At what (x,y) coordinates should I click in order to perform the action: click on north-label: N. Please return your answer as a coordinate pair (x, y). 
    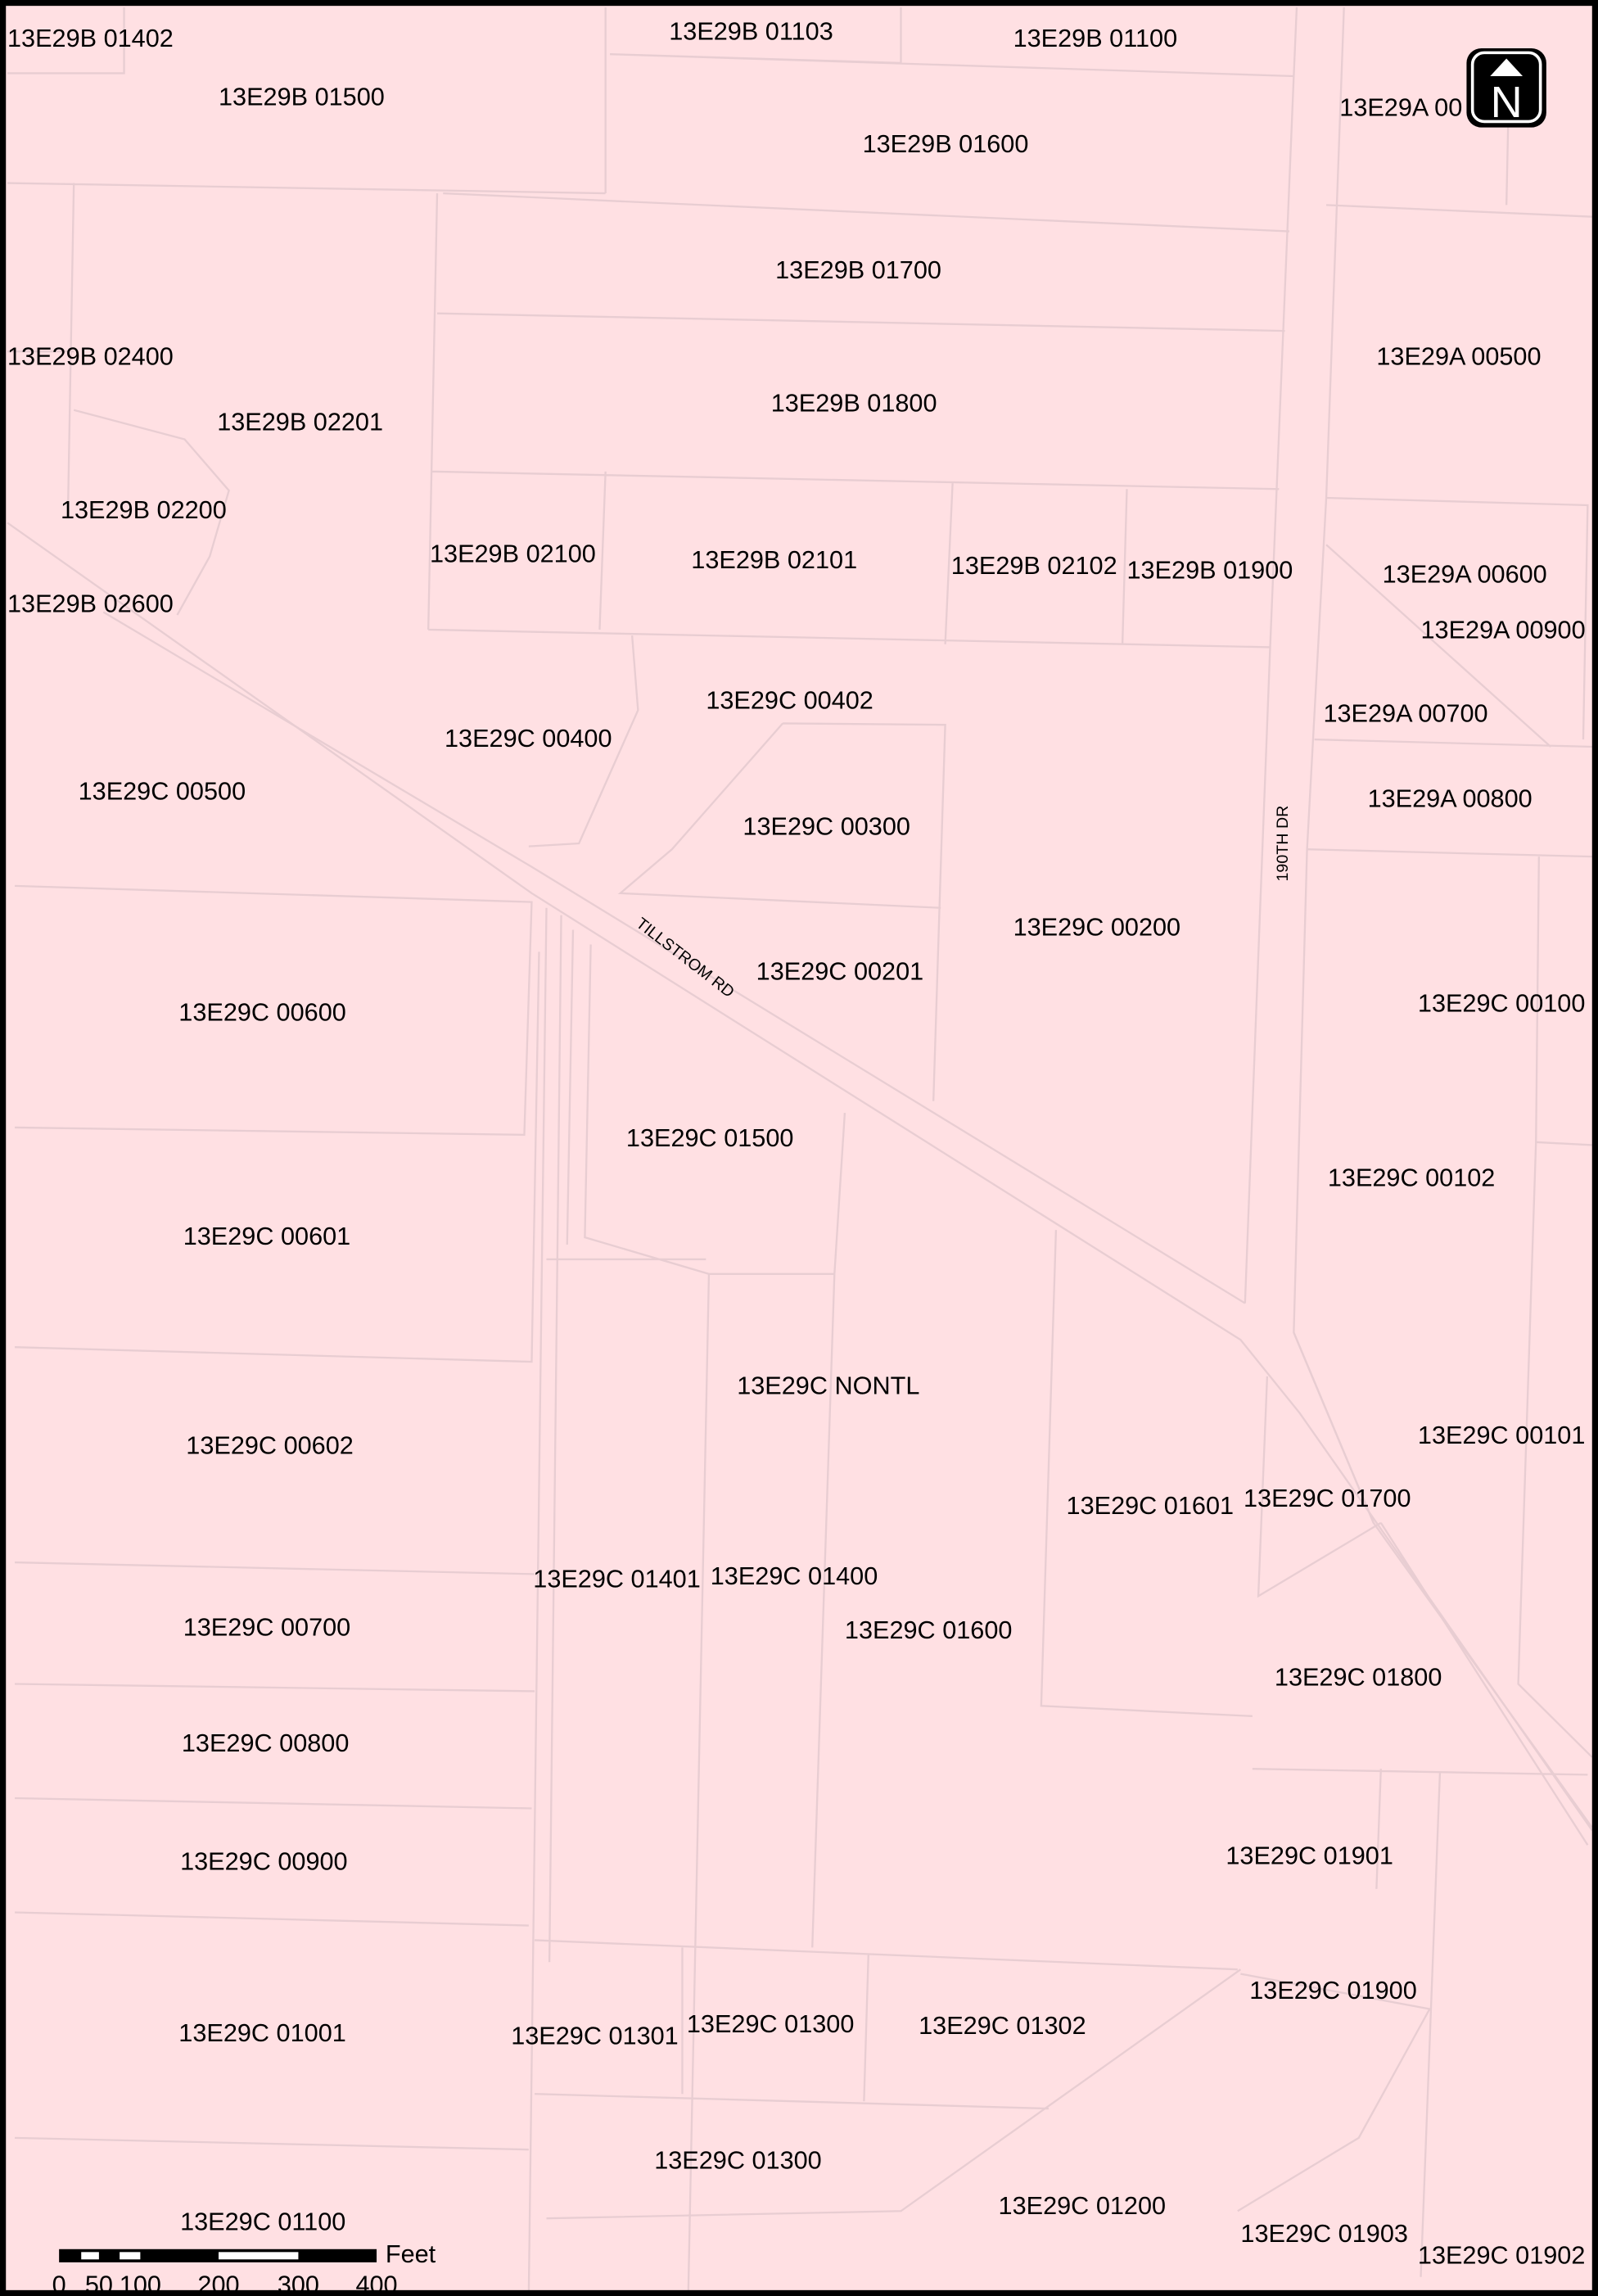
    Looking at the image, I should click on (1507, 102).